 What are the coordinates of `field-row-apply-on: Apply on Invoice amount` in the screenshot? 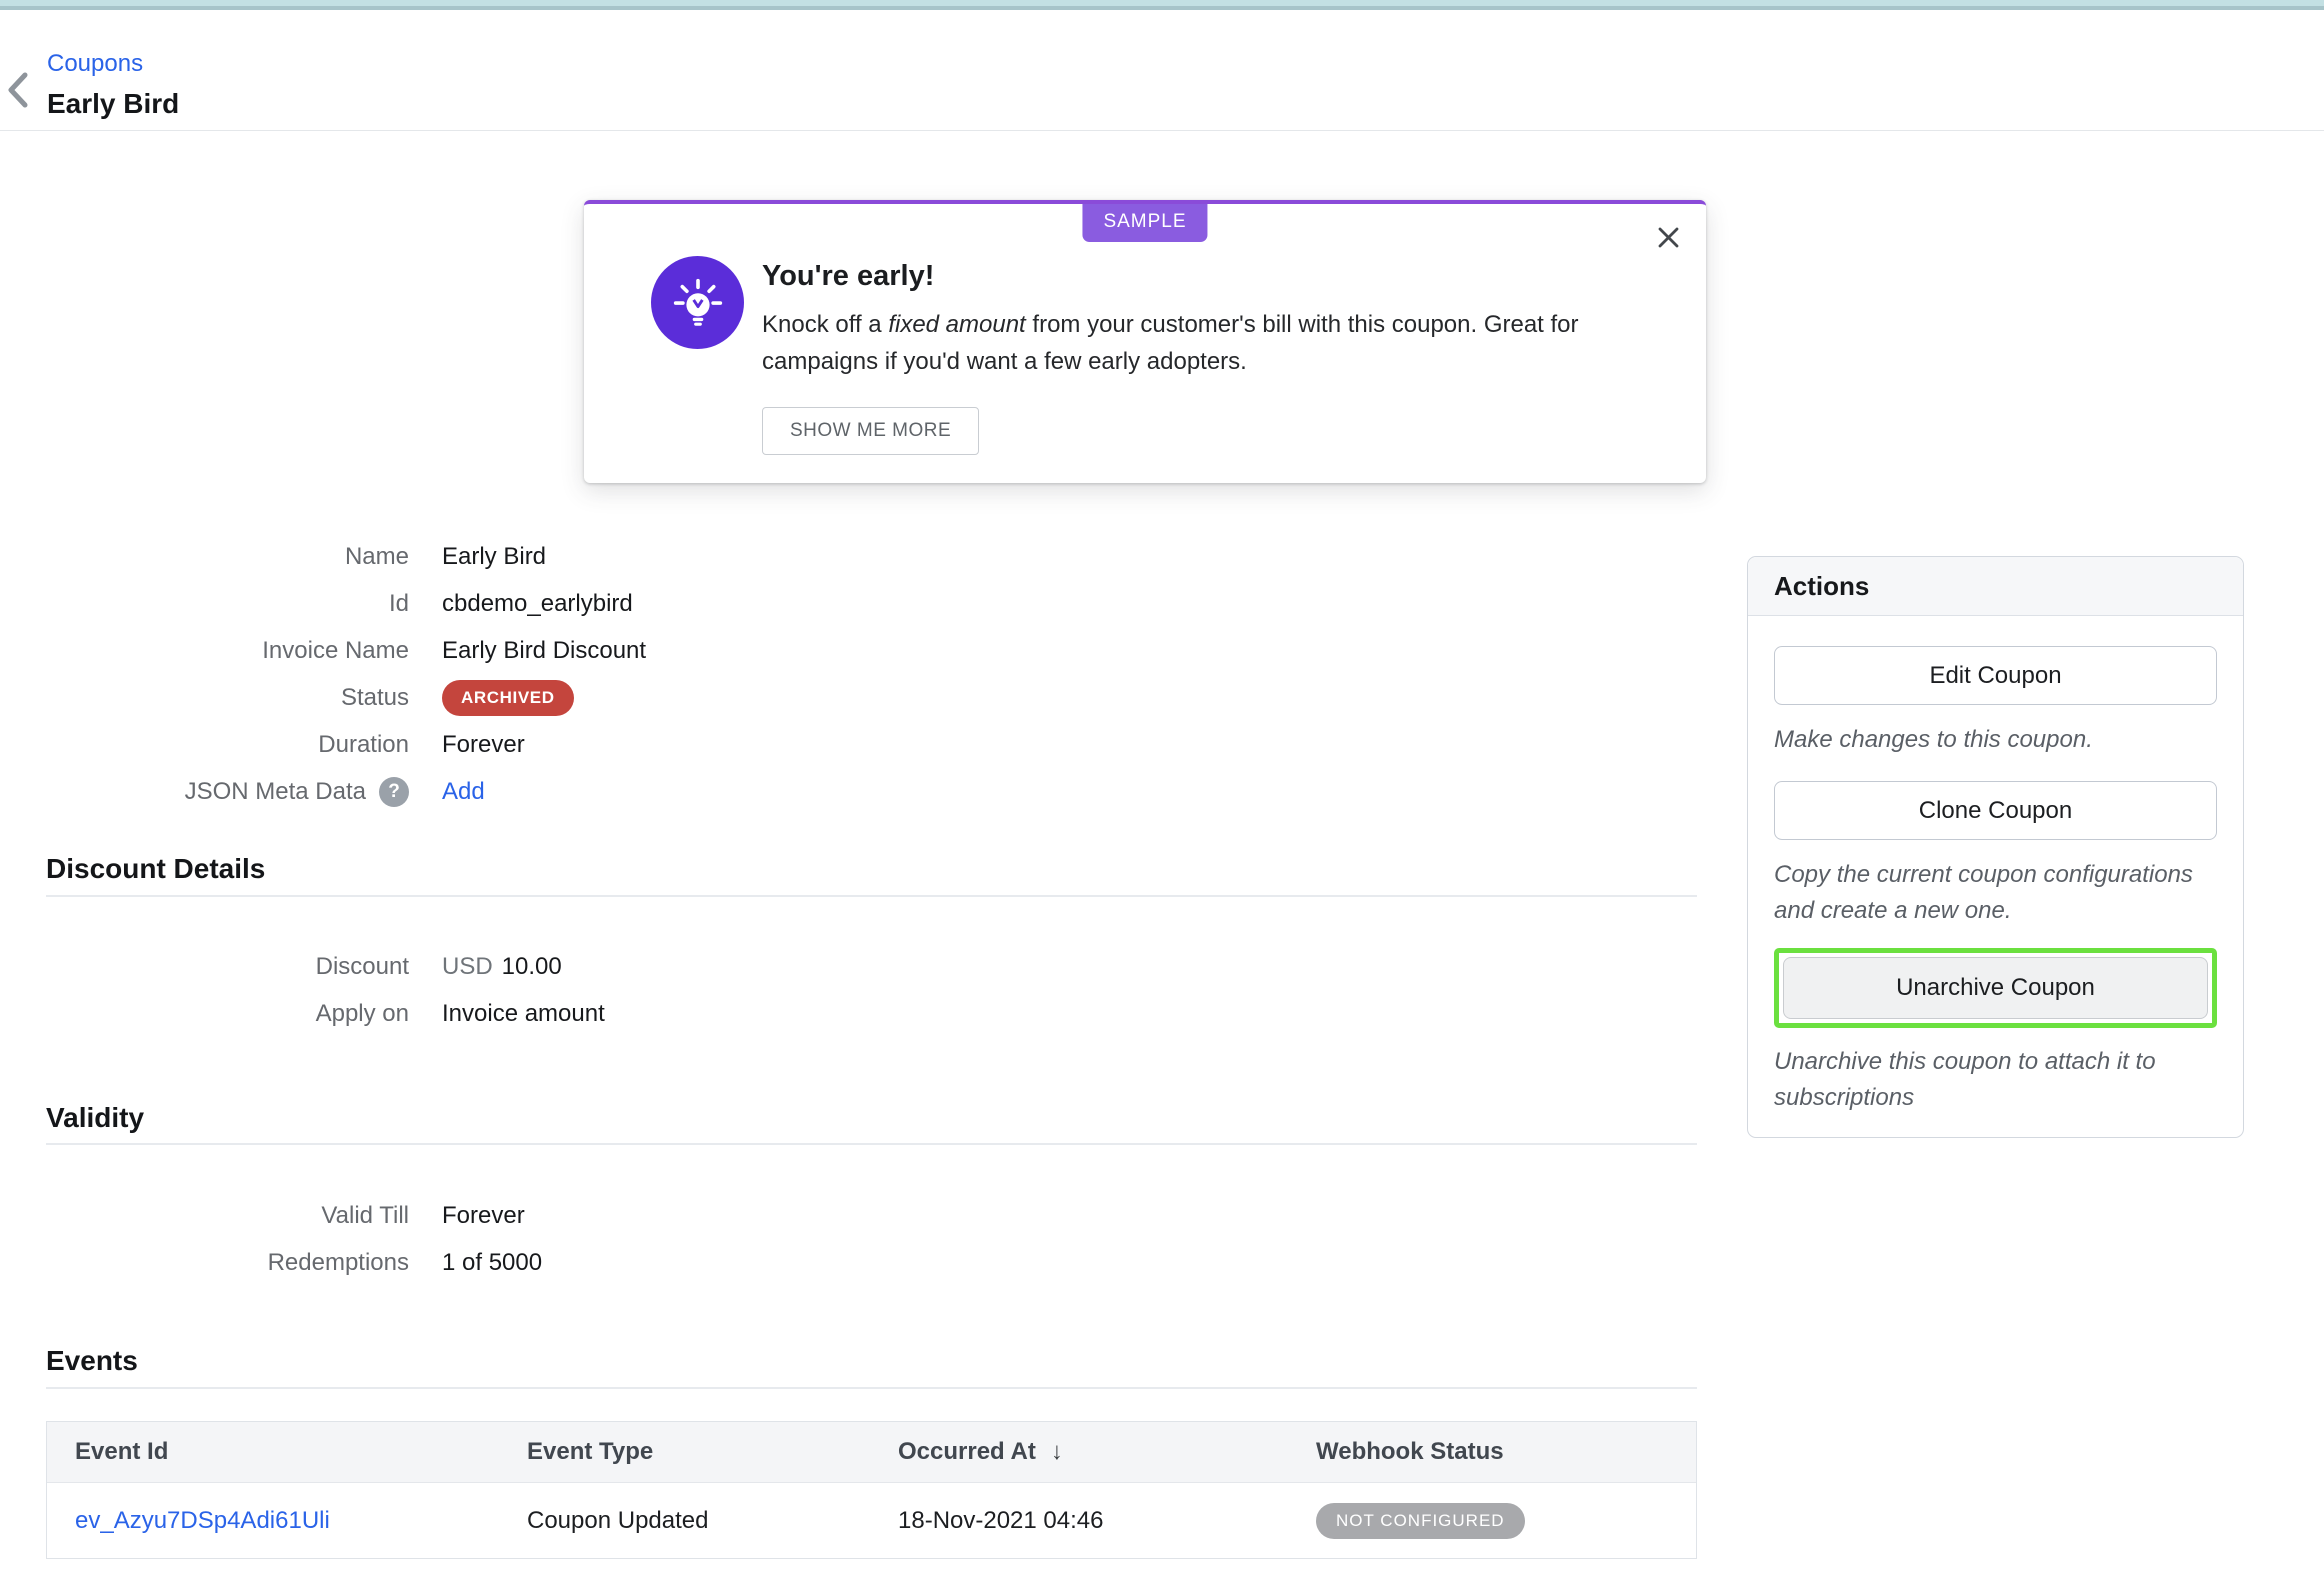 It's located at (600, 1013).